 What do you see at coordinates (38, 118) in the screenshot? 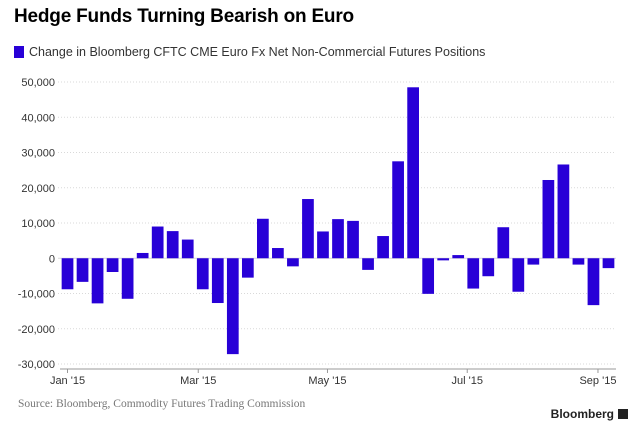
I see `y-tick-label: 40,000` at bounding box center [38, 118].